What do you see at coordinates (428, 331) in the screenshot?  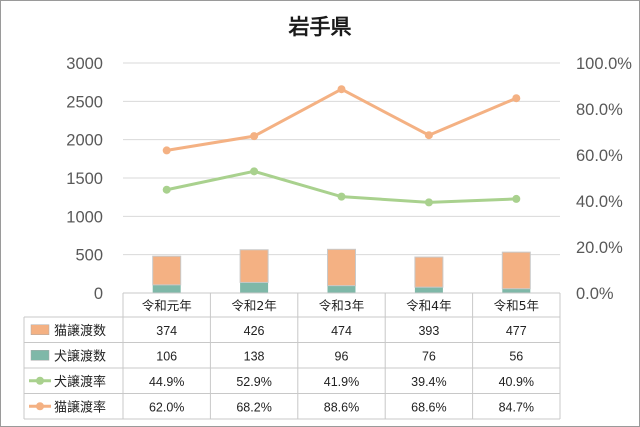 I see `table-cell-value: 393` at bounding box center [428, 331].